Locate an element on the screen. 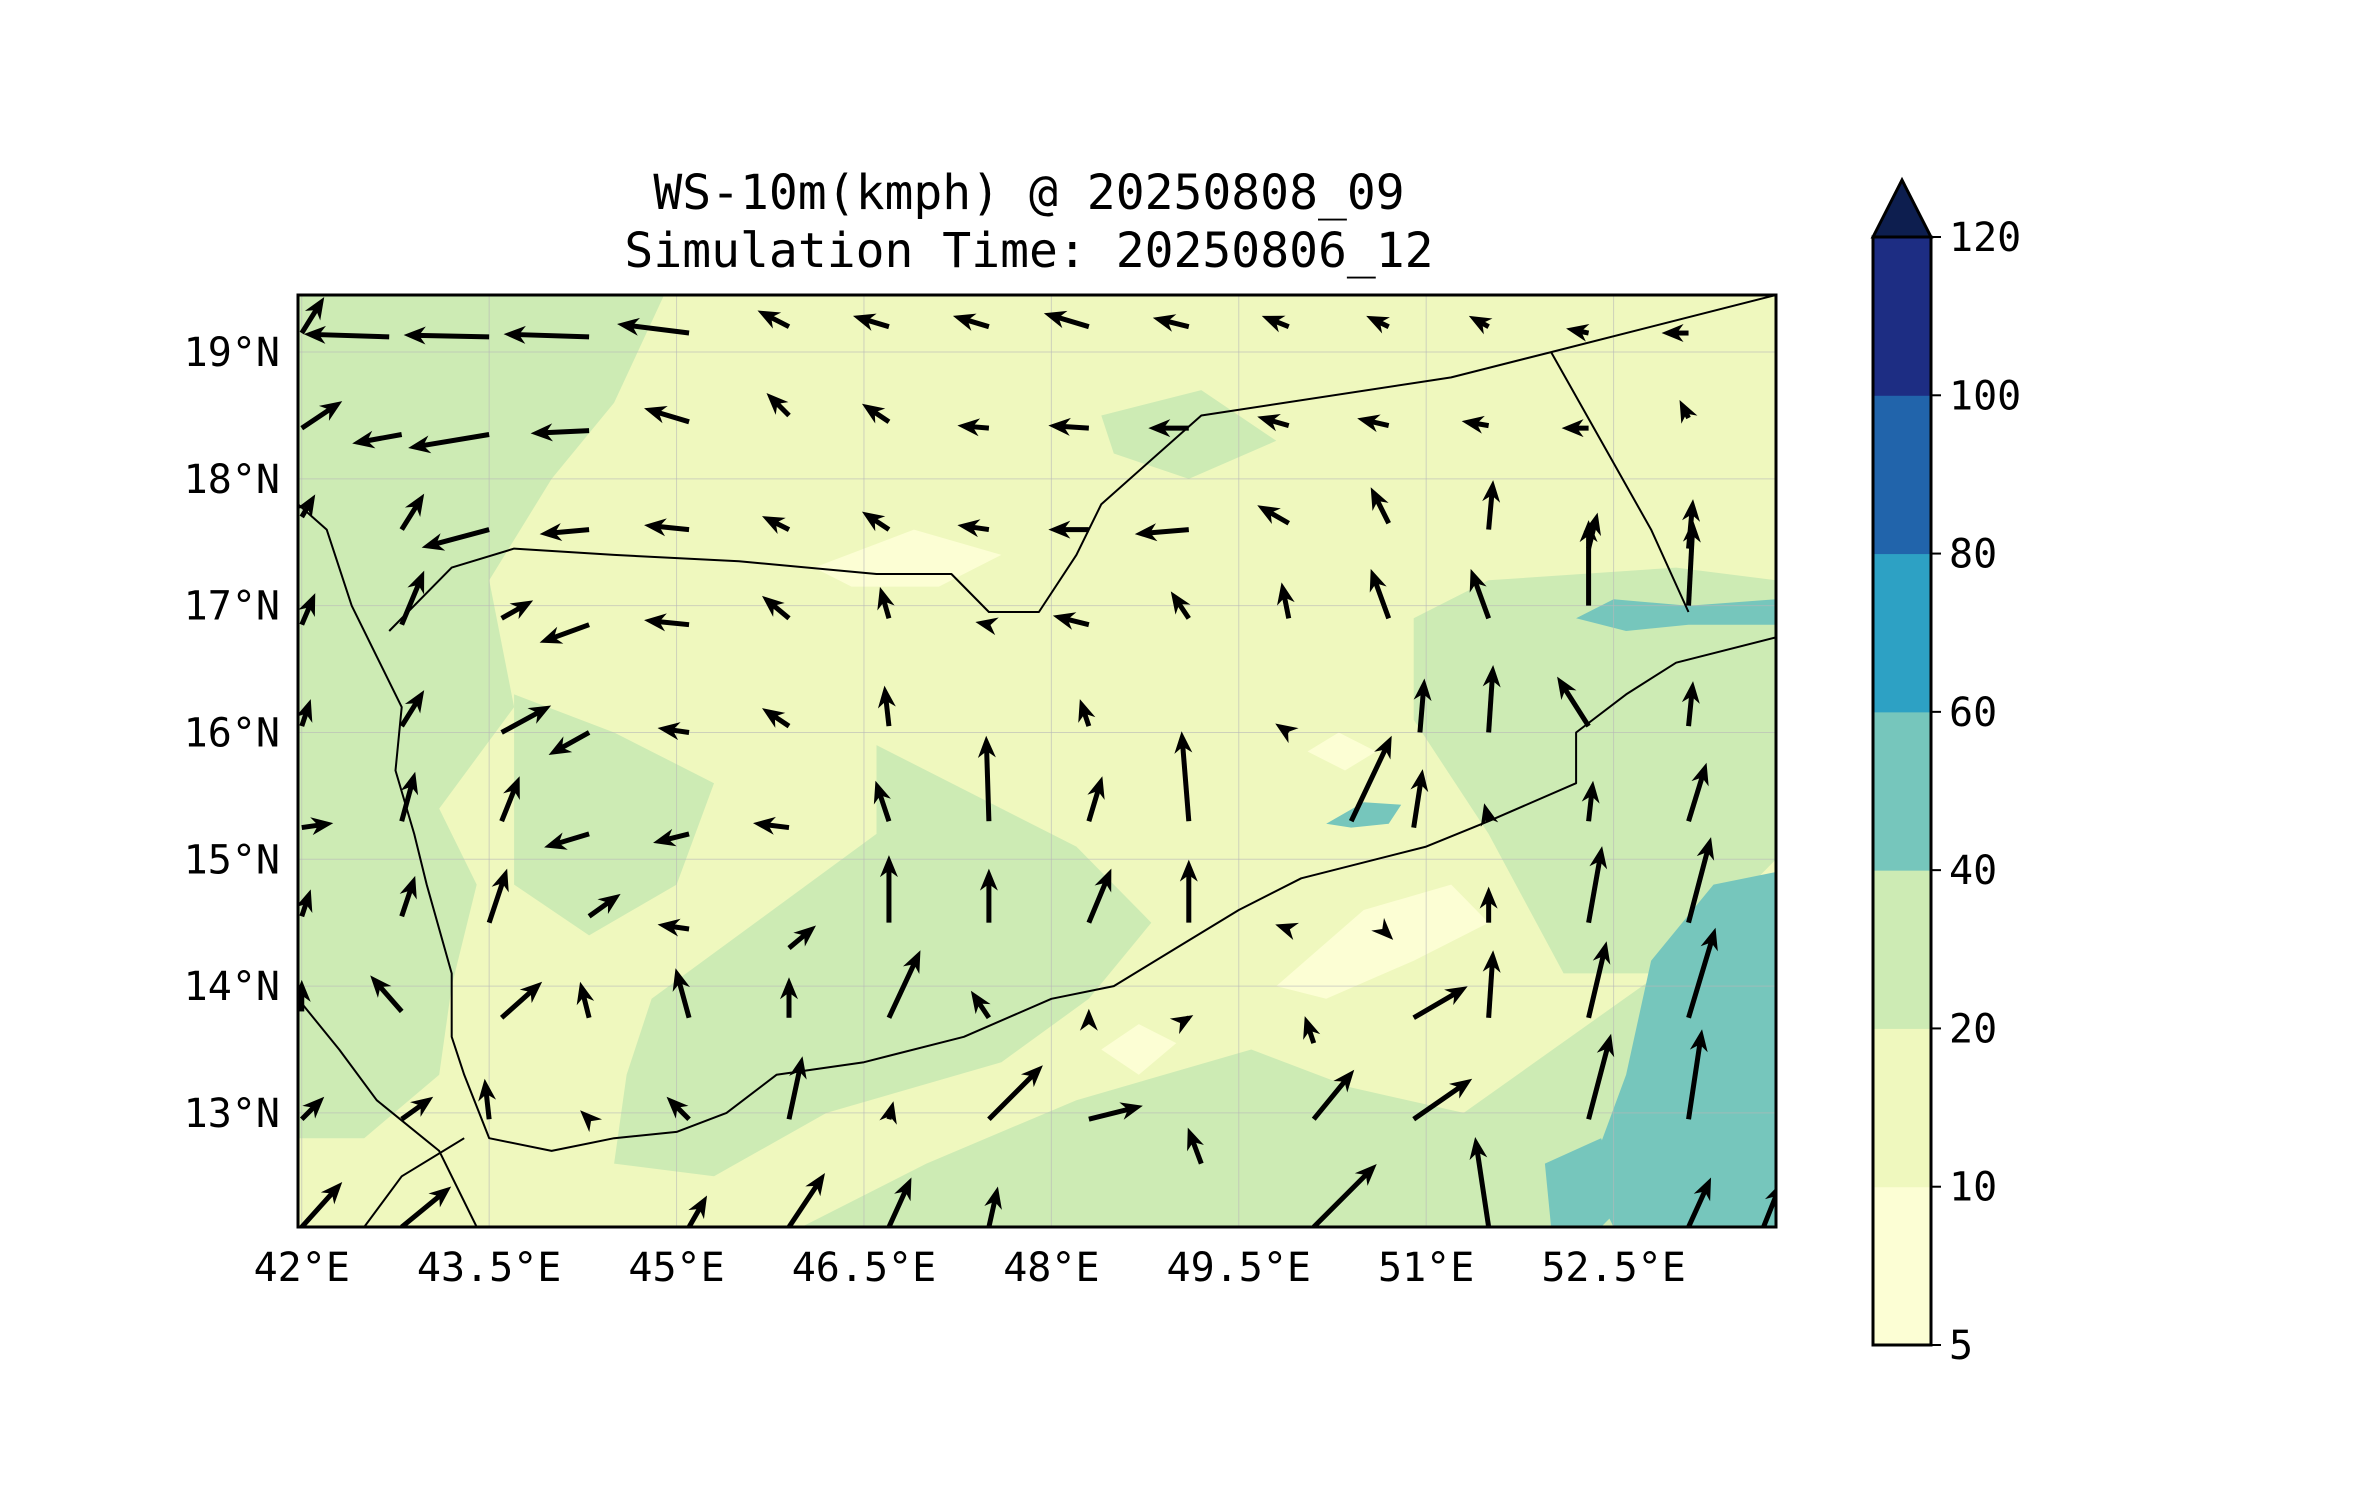  lat-tick-label: 18°N is located at coordinates (232, 480).